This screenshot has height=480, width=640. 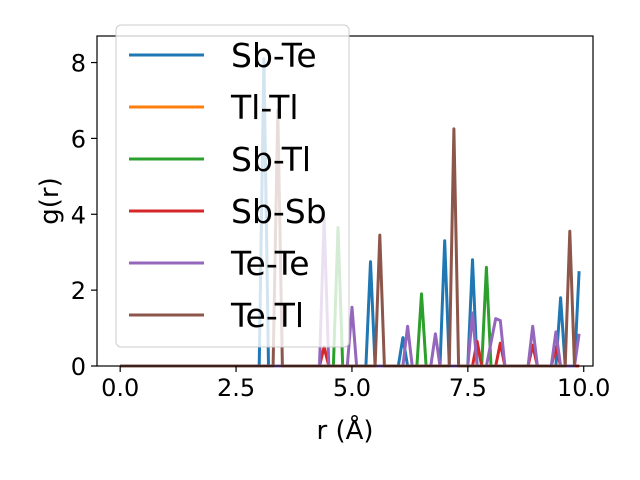 I want to click on x-tick-label: 7.5, so click(x=468, y=388).